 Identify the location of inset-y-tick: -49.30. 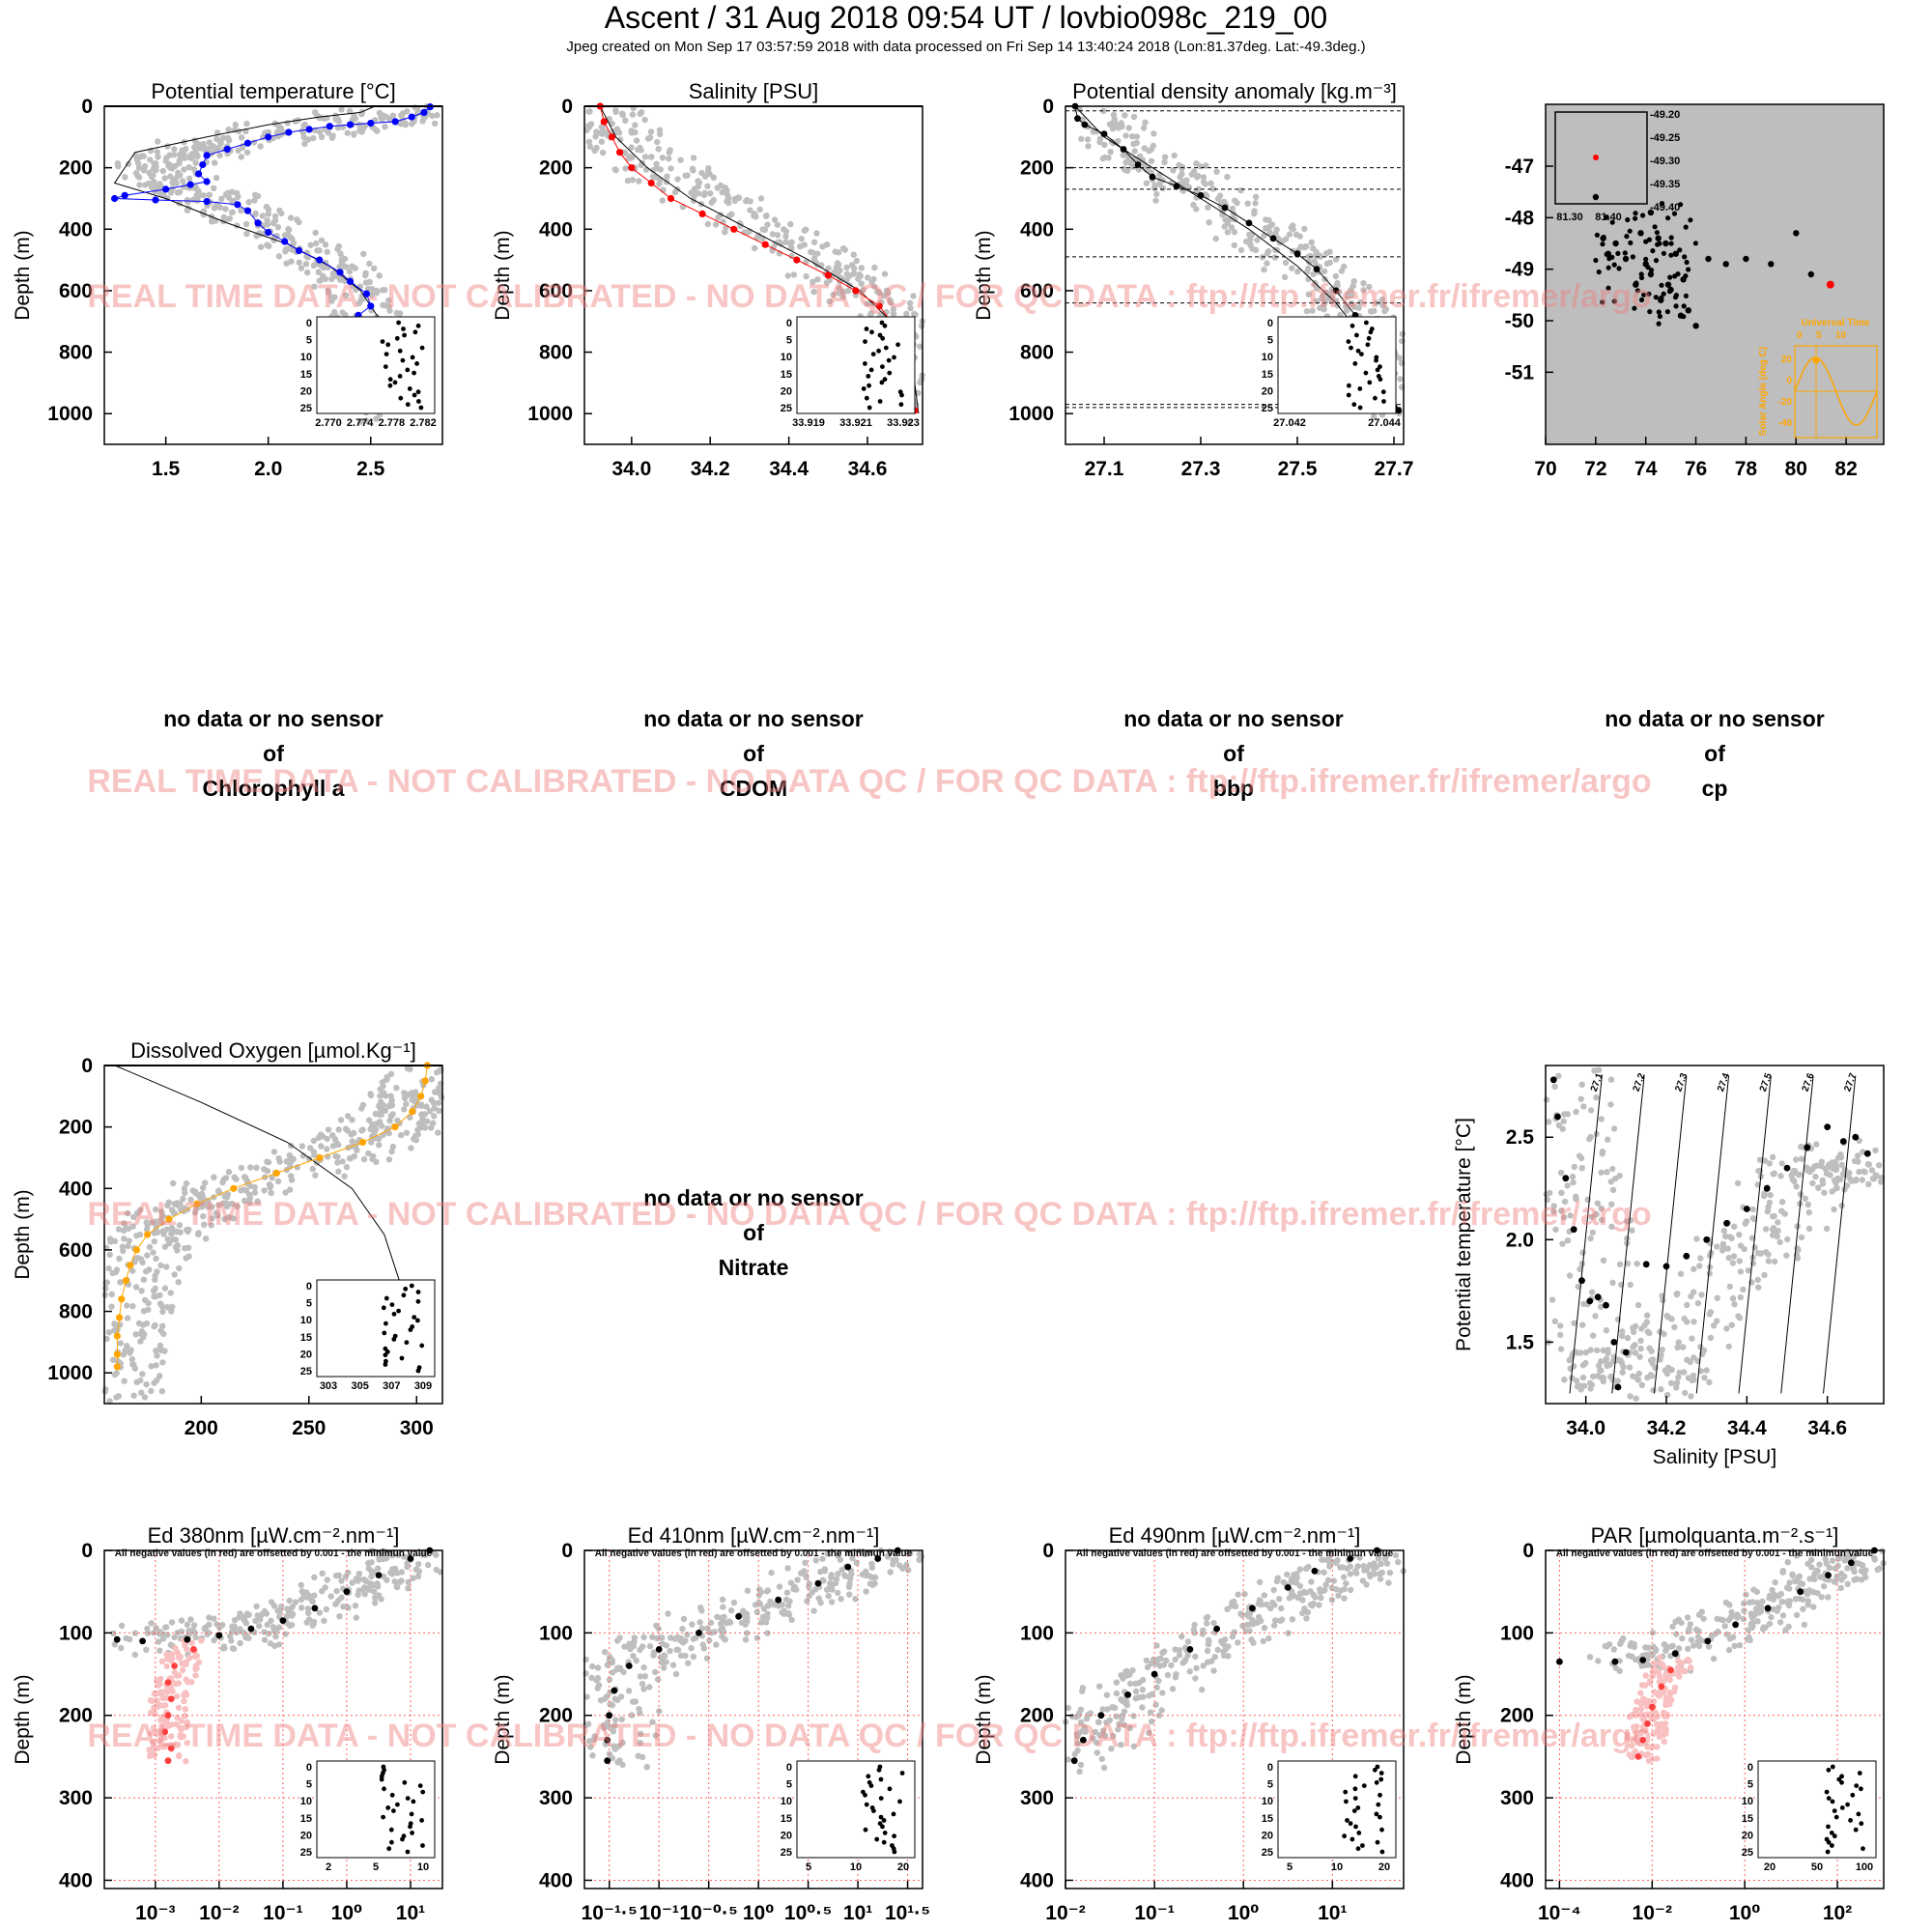
(1665, 161).